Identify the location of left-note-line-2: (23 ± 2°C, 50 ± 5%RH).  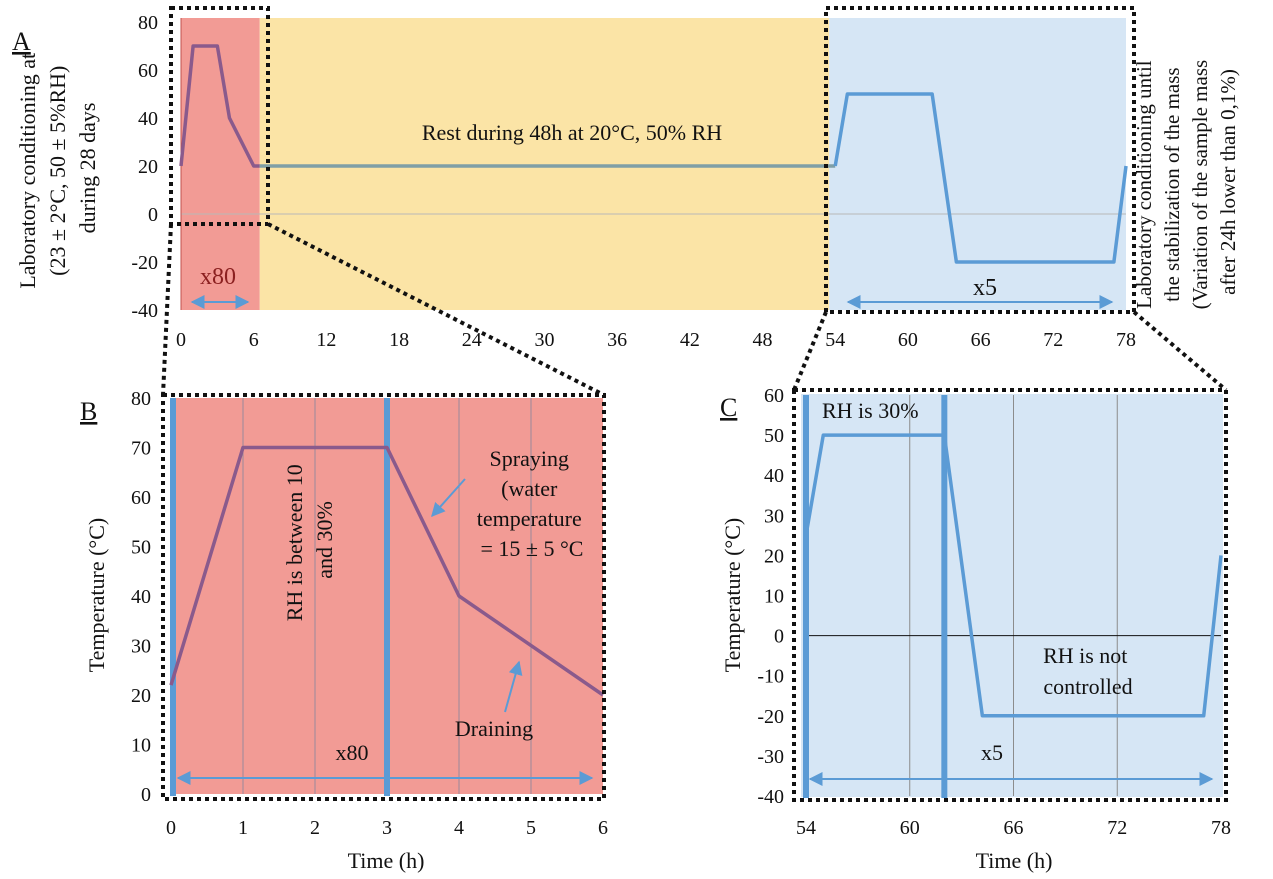
(57, 171).